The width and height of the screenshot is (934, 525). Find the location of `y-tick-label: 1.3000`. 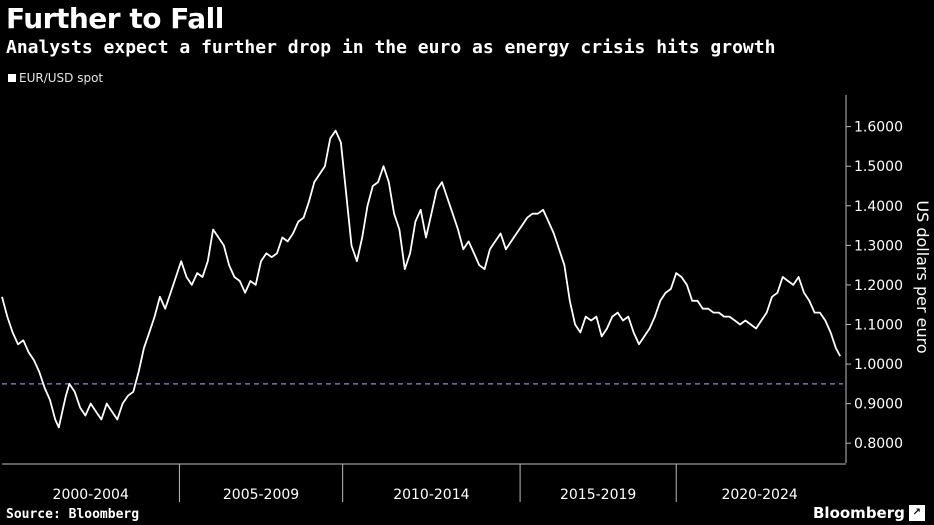

y-tick-label: 1.3000 is located at coordinates (878, 246).